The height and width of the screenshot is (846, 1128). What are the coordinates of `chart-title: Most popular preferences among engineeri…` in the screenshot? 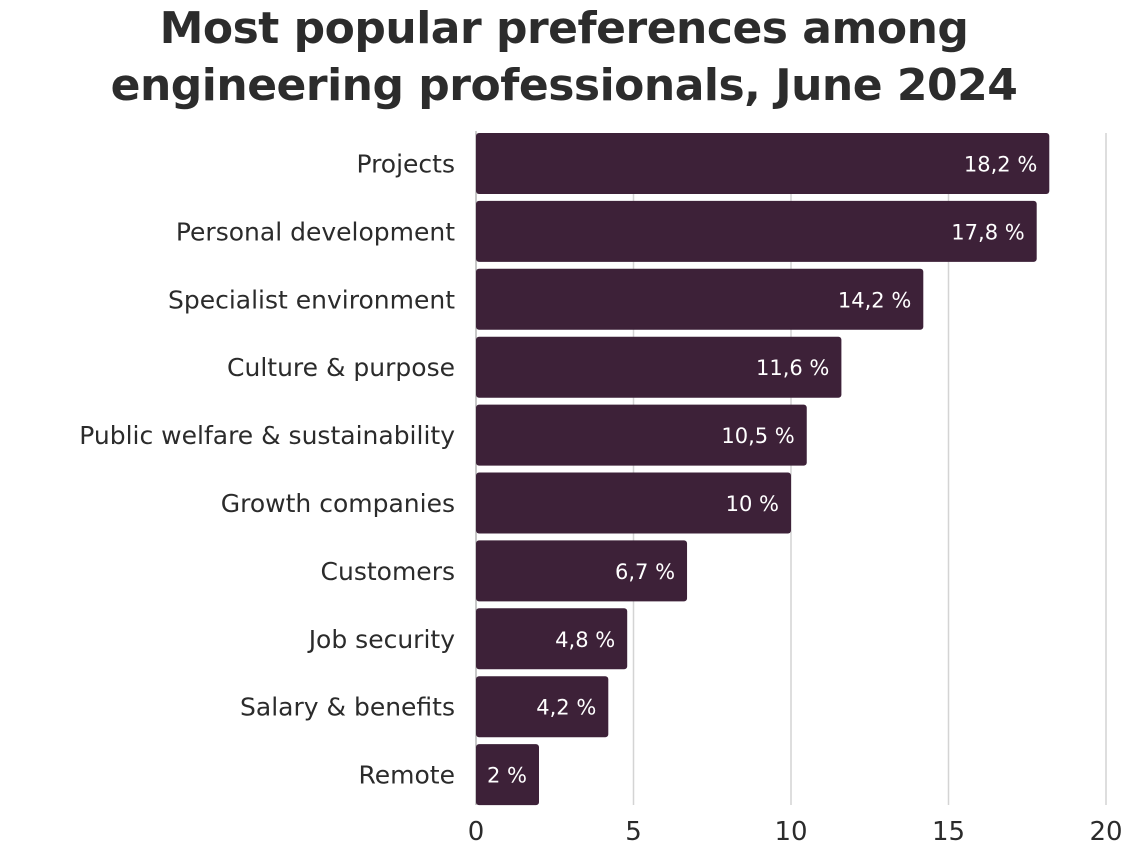 It's located at (564, 57).